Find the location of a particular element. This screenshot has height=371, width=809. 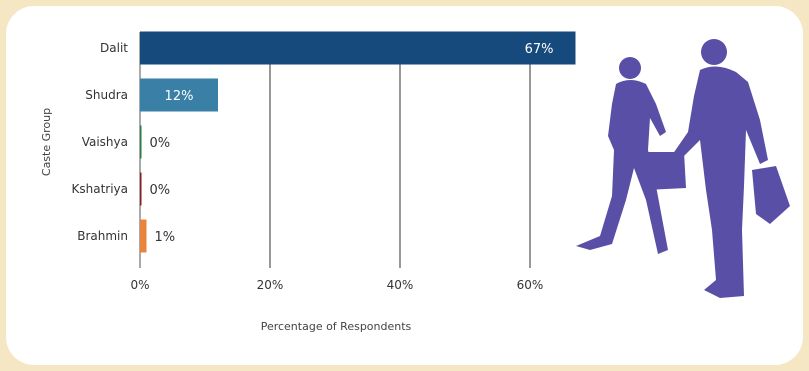

category-label: Kshatriya is located at coordinates (99, 189).